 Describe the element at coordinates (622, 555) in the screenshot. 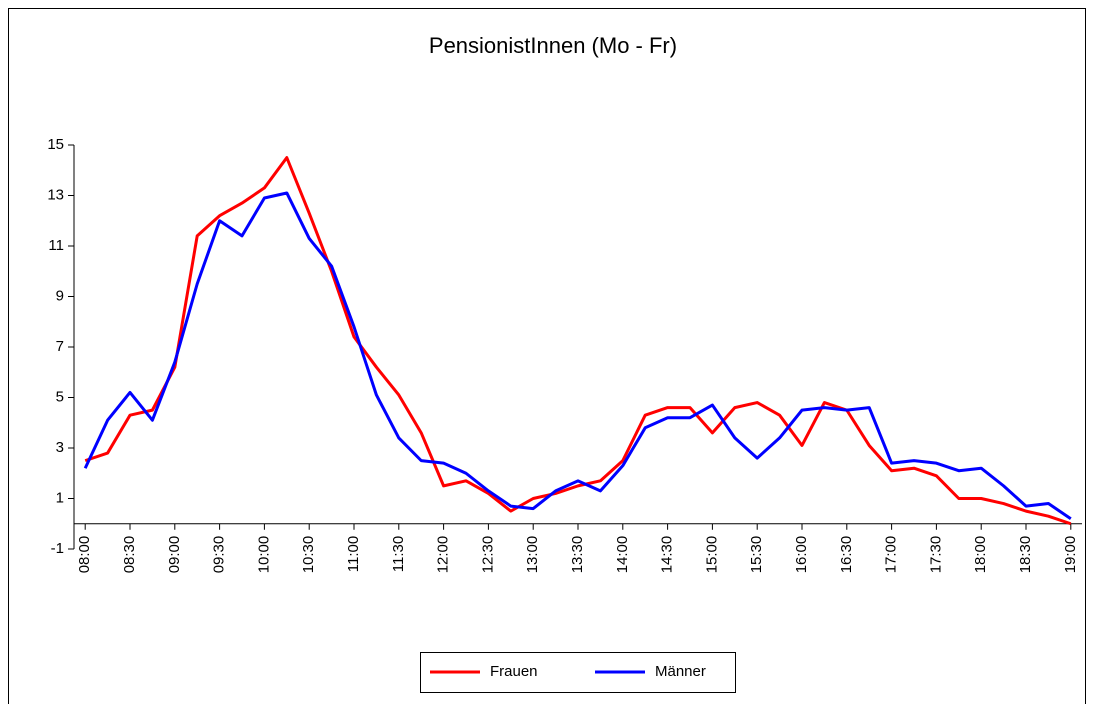

I see `x-tick-label: 14:00` at that location.